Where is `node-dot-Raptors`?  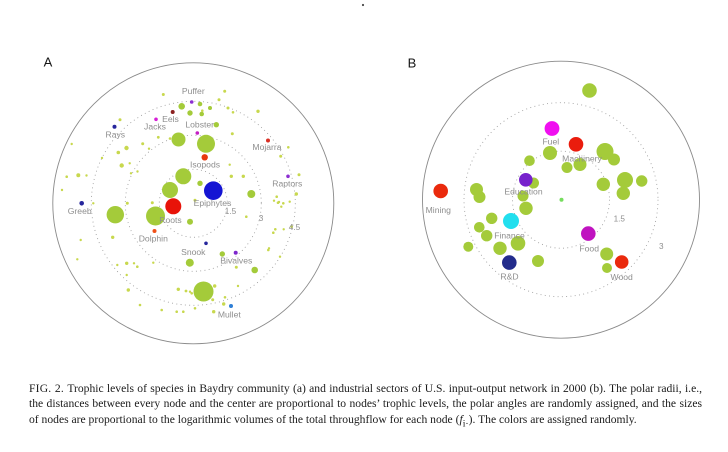
node-dot-Raptors is located at coordinates (288, 176).